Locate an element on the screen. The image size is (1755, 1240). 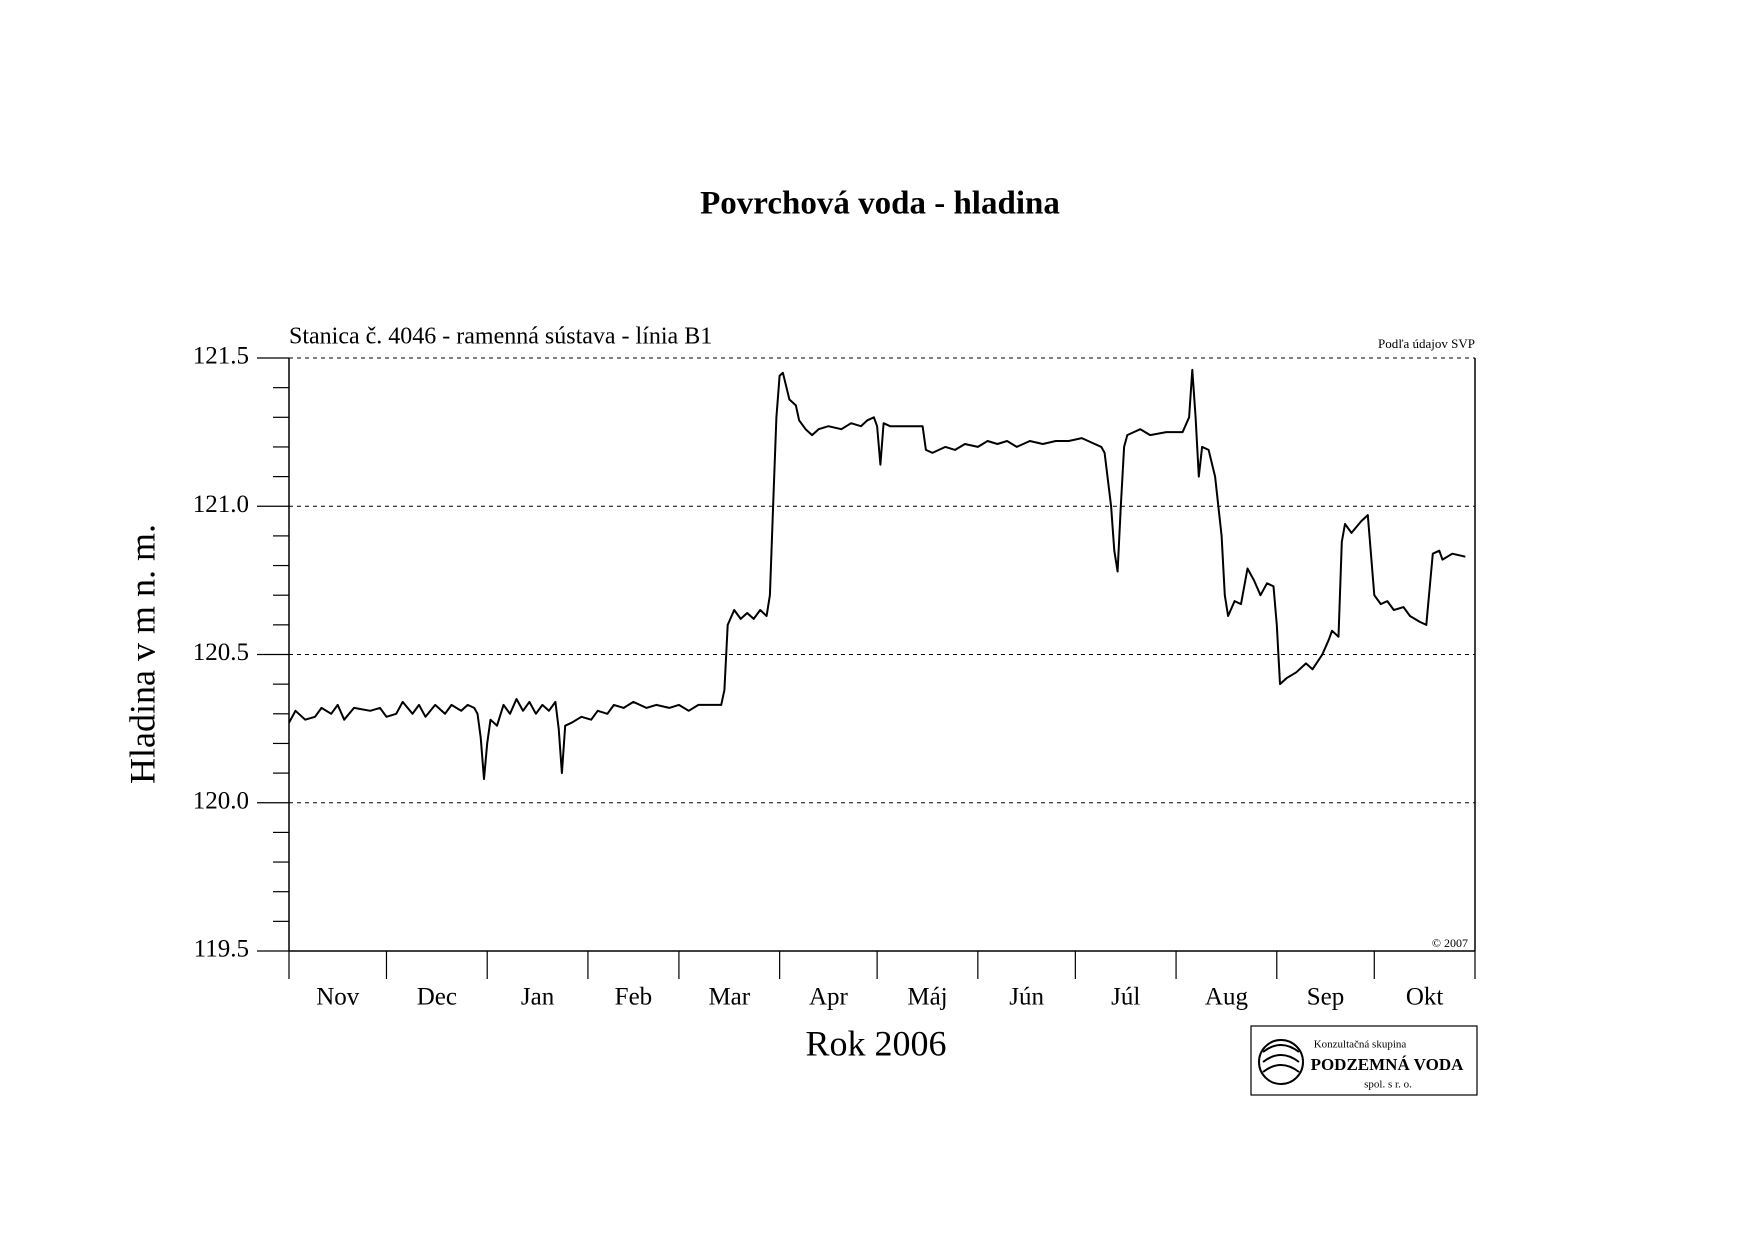
x-tick-label: Máj is located at coordinates (927, 997).